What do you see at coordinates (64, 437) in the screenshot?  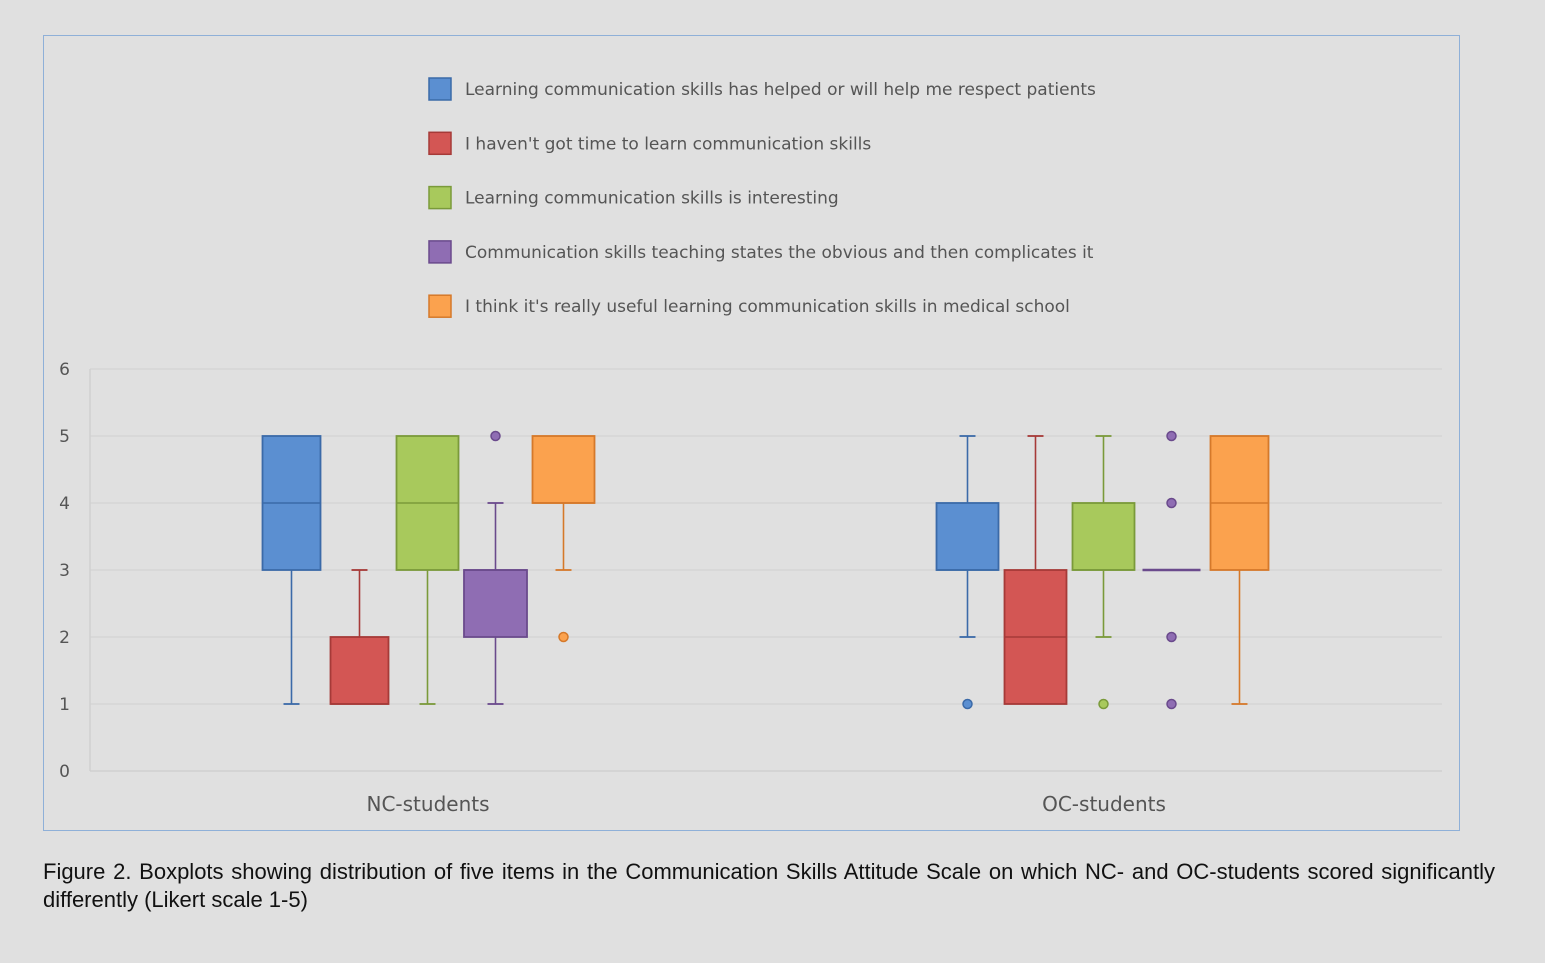 I see `y-tick-label-5: 5` at bounding box center [64, 437].